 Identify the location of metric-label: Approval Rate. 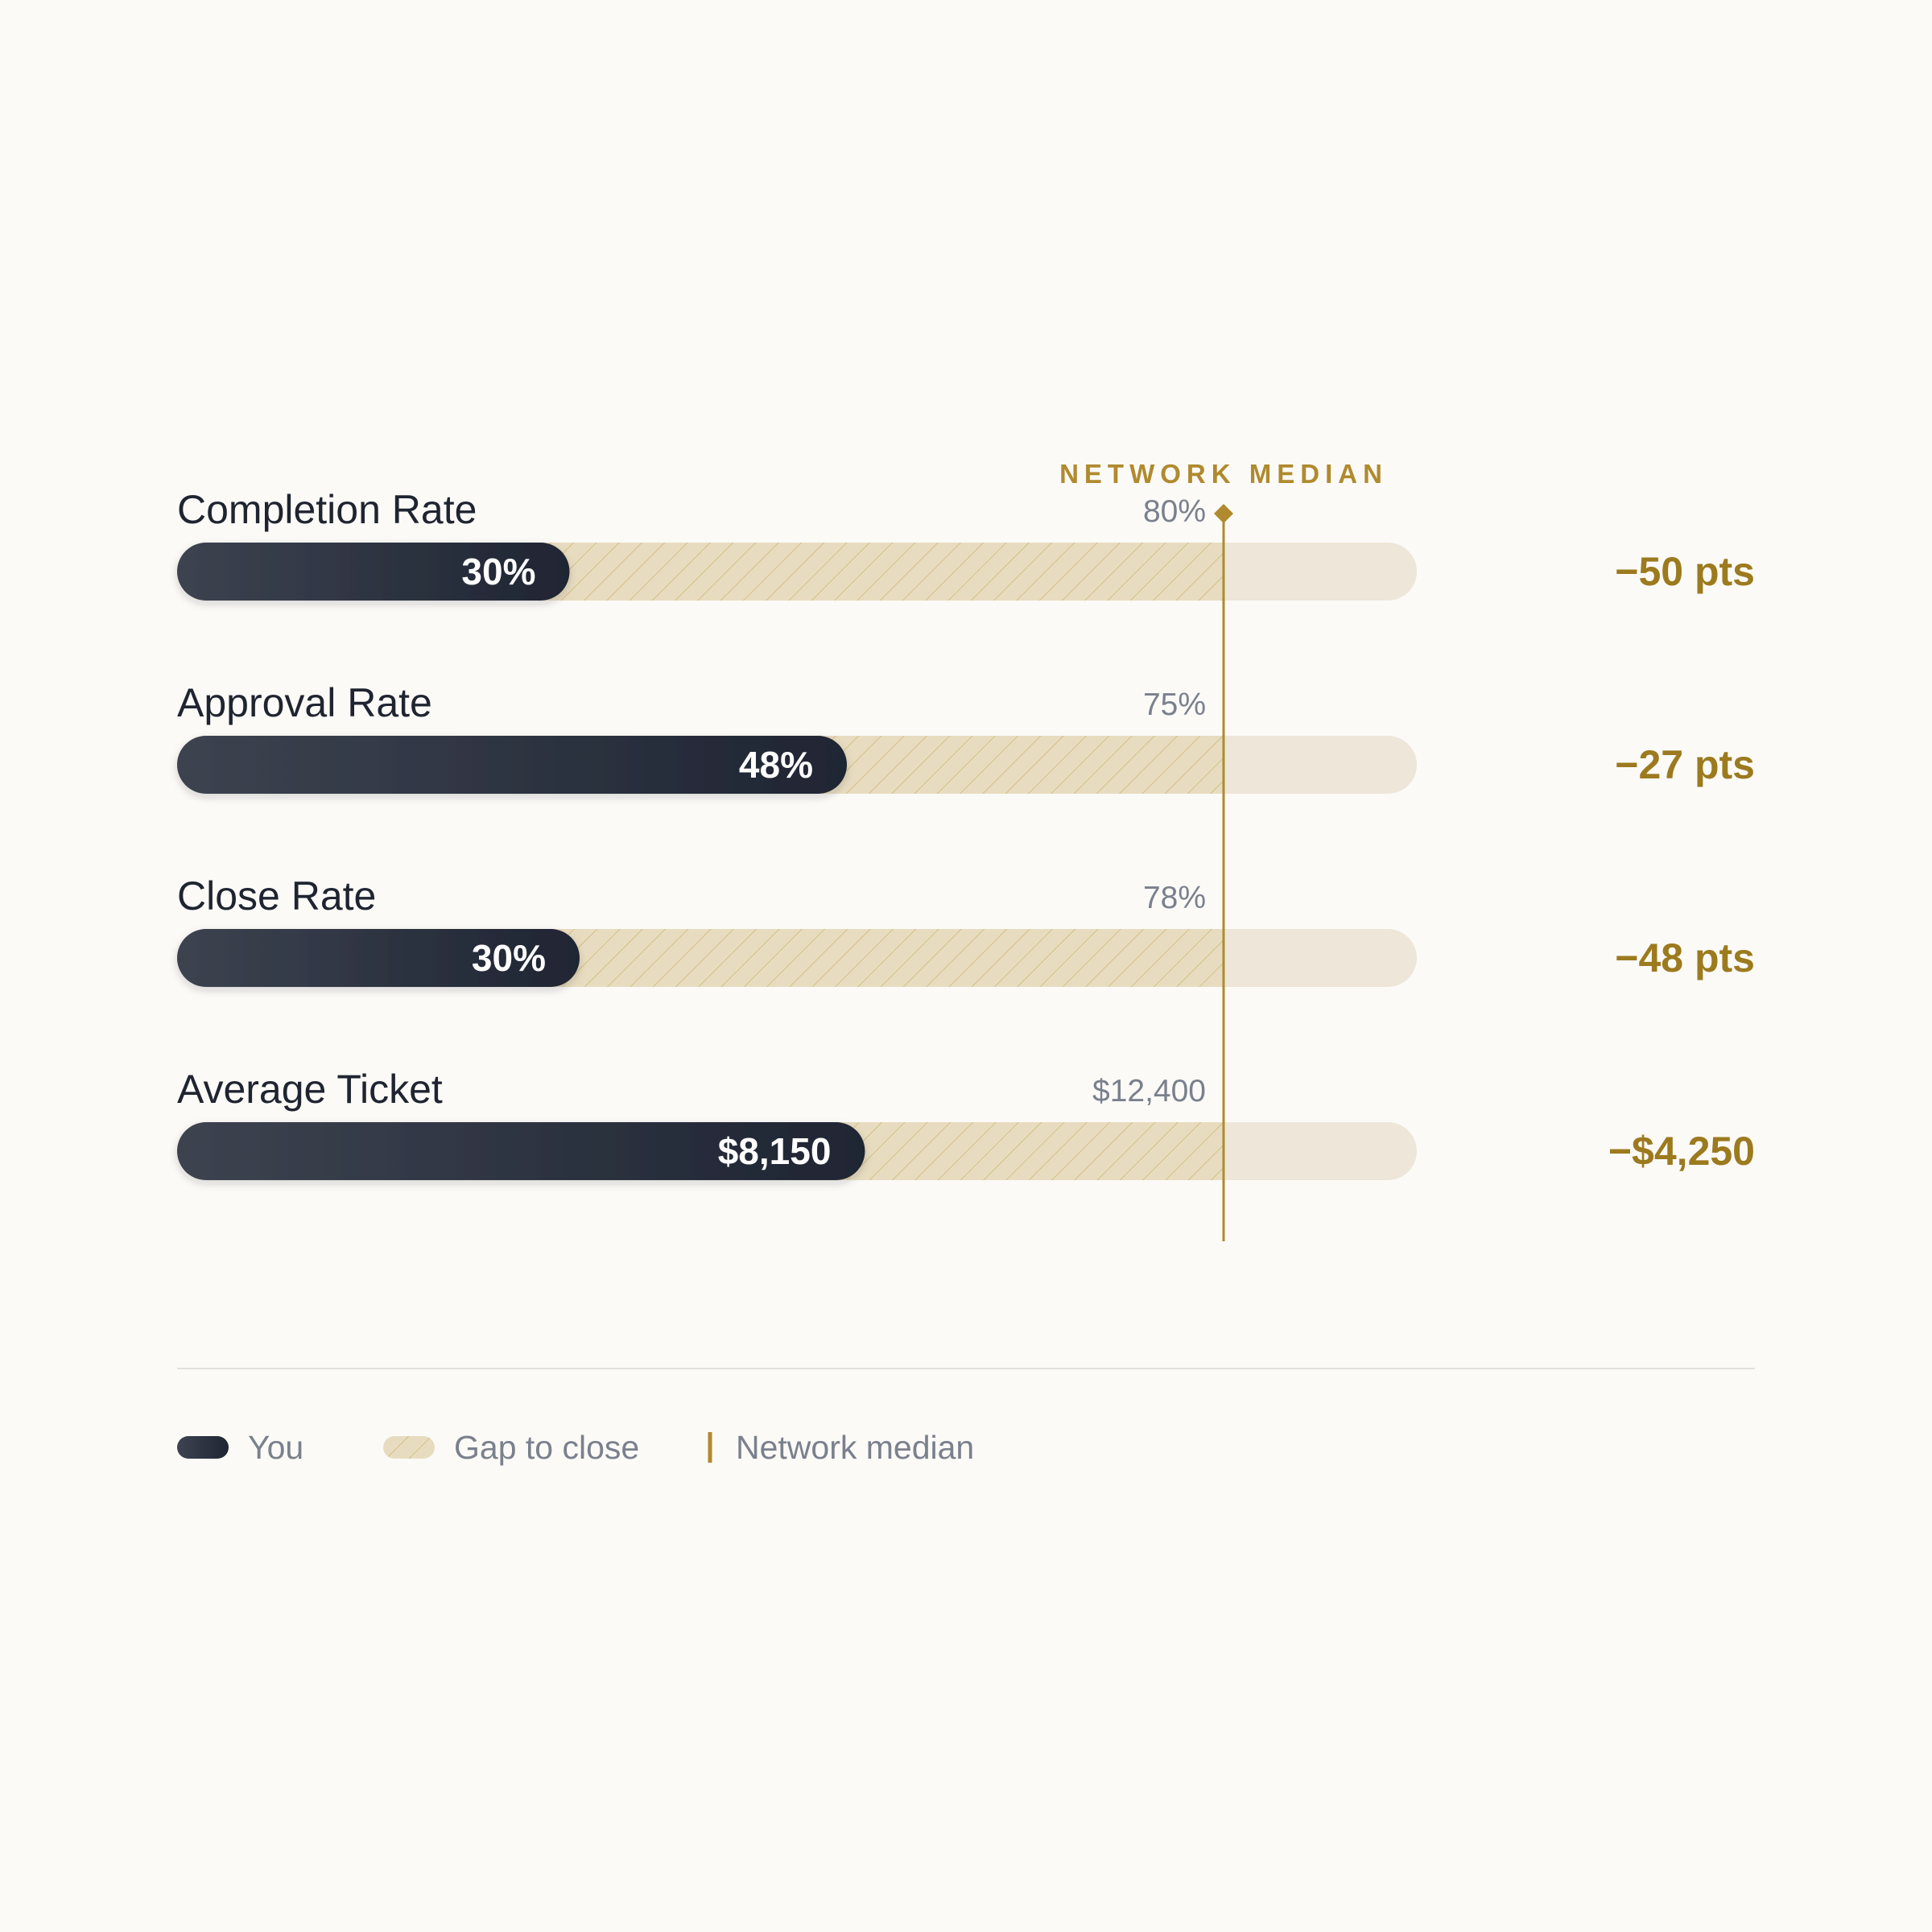
(304, 702).